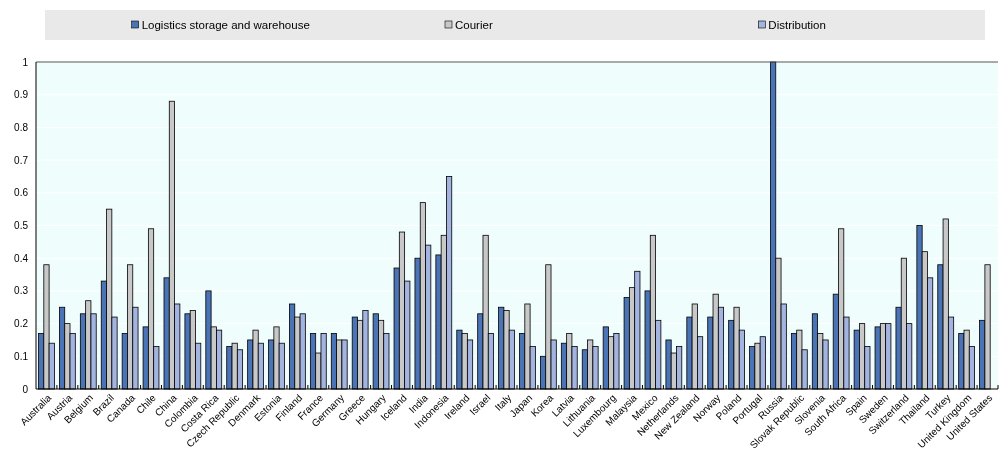 The height and width of the screenshot is (459, 1004). What do you see at coordinates (474, 24) in the screenshot?
I see `legend-label: Courier` at bounding box center [474, 24].